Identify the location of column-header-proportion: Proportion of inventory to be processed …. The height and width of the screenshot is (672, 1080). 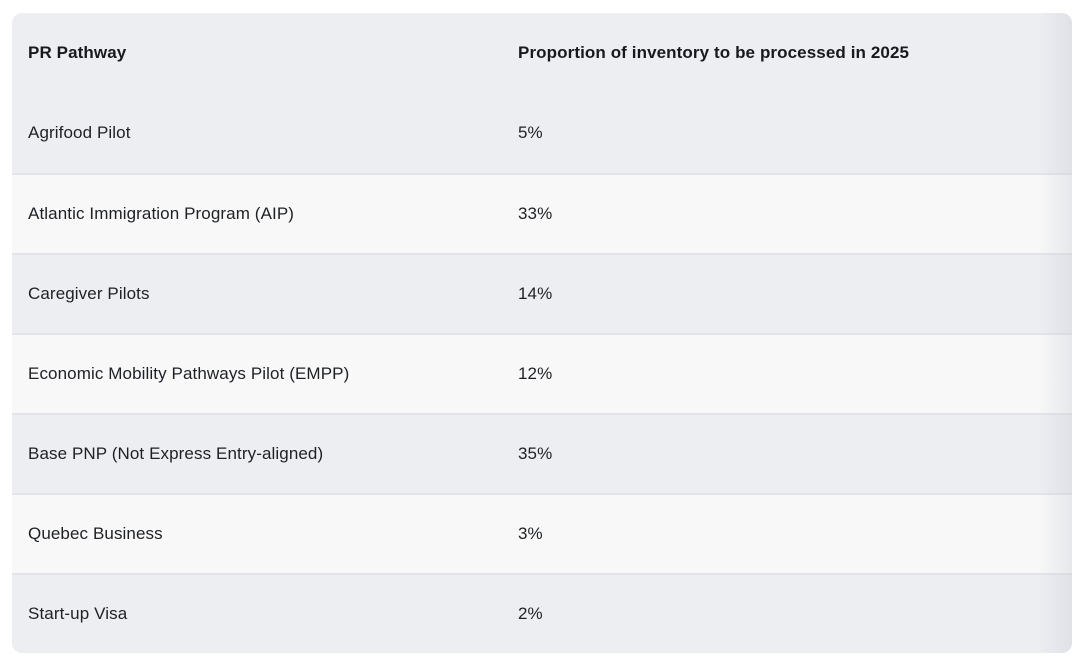
(714, 52).